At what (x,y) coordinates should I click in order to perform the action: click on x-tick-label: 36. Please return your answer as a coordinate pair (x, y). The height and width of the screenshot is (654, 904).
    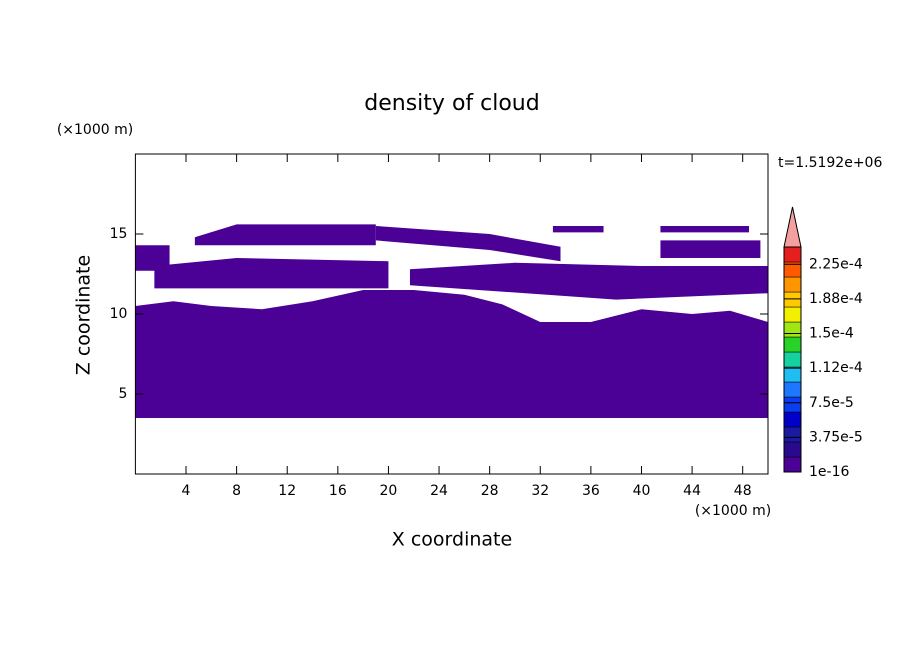
    Looking at the image, I should click on (591, 491).